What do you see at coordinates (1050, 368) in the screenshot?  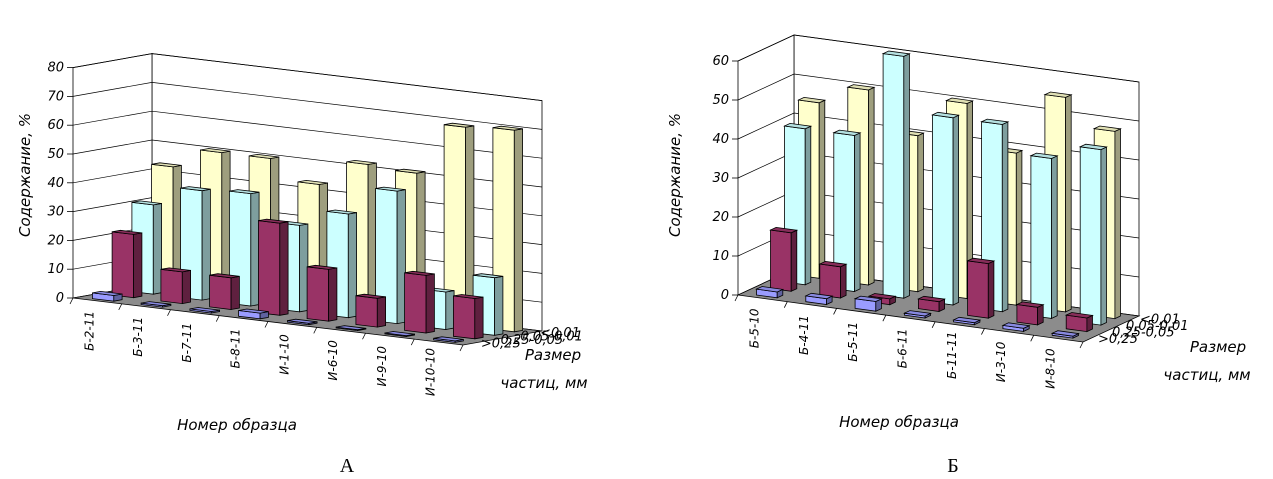 I see `x-tick-label: И-8-10` at bounding box center [1050, 368].